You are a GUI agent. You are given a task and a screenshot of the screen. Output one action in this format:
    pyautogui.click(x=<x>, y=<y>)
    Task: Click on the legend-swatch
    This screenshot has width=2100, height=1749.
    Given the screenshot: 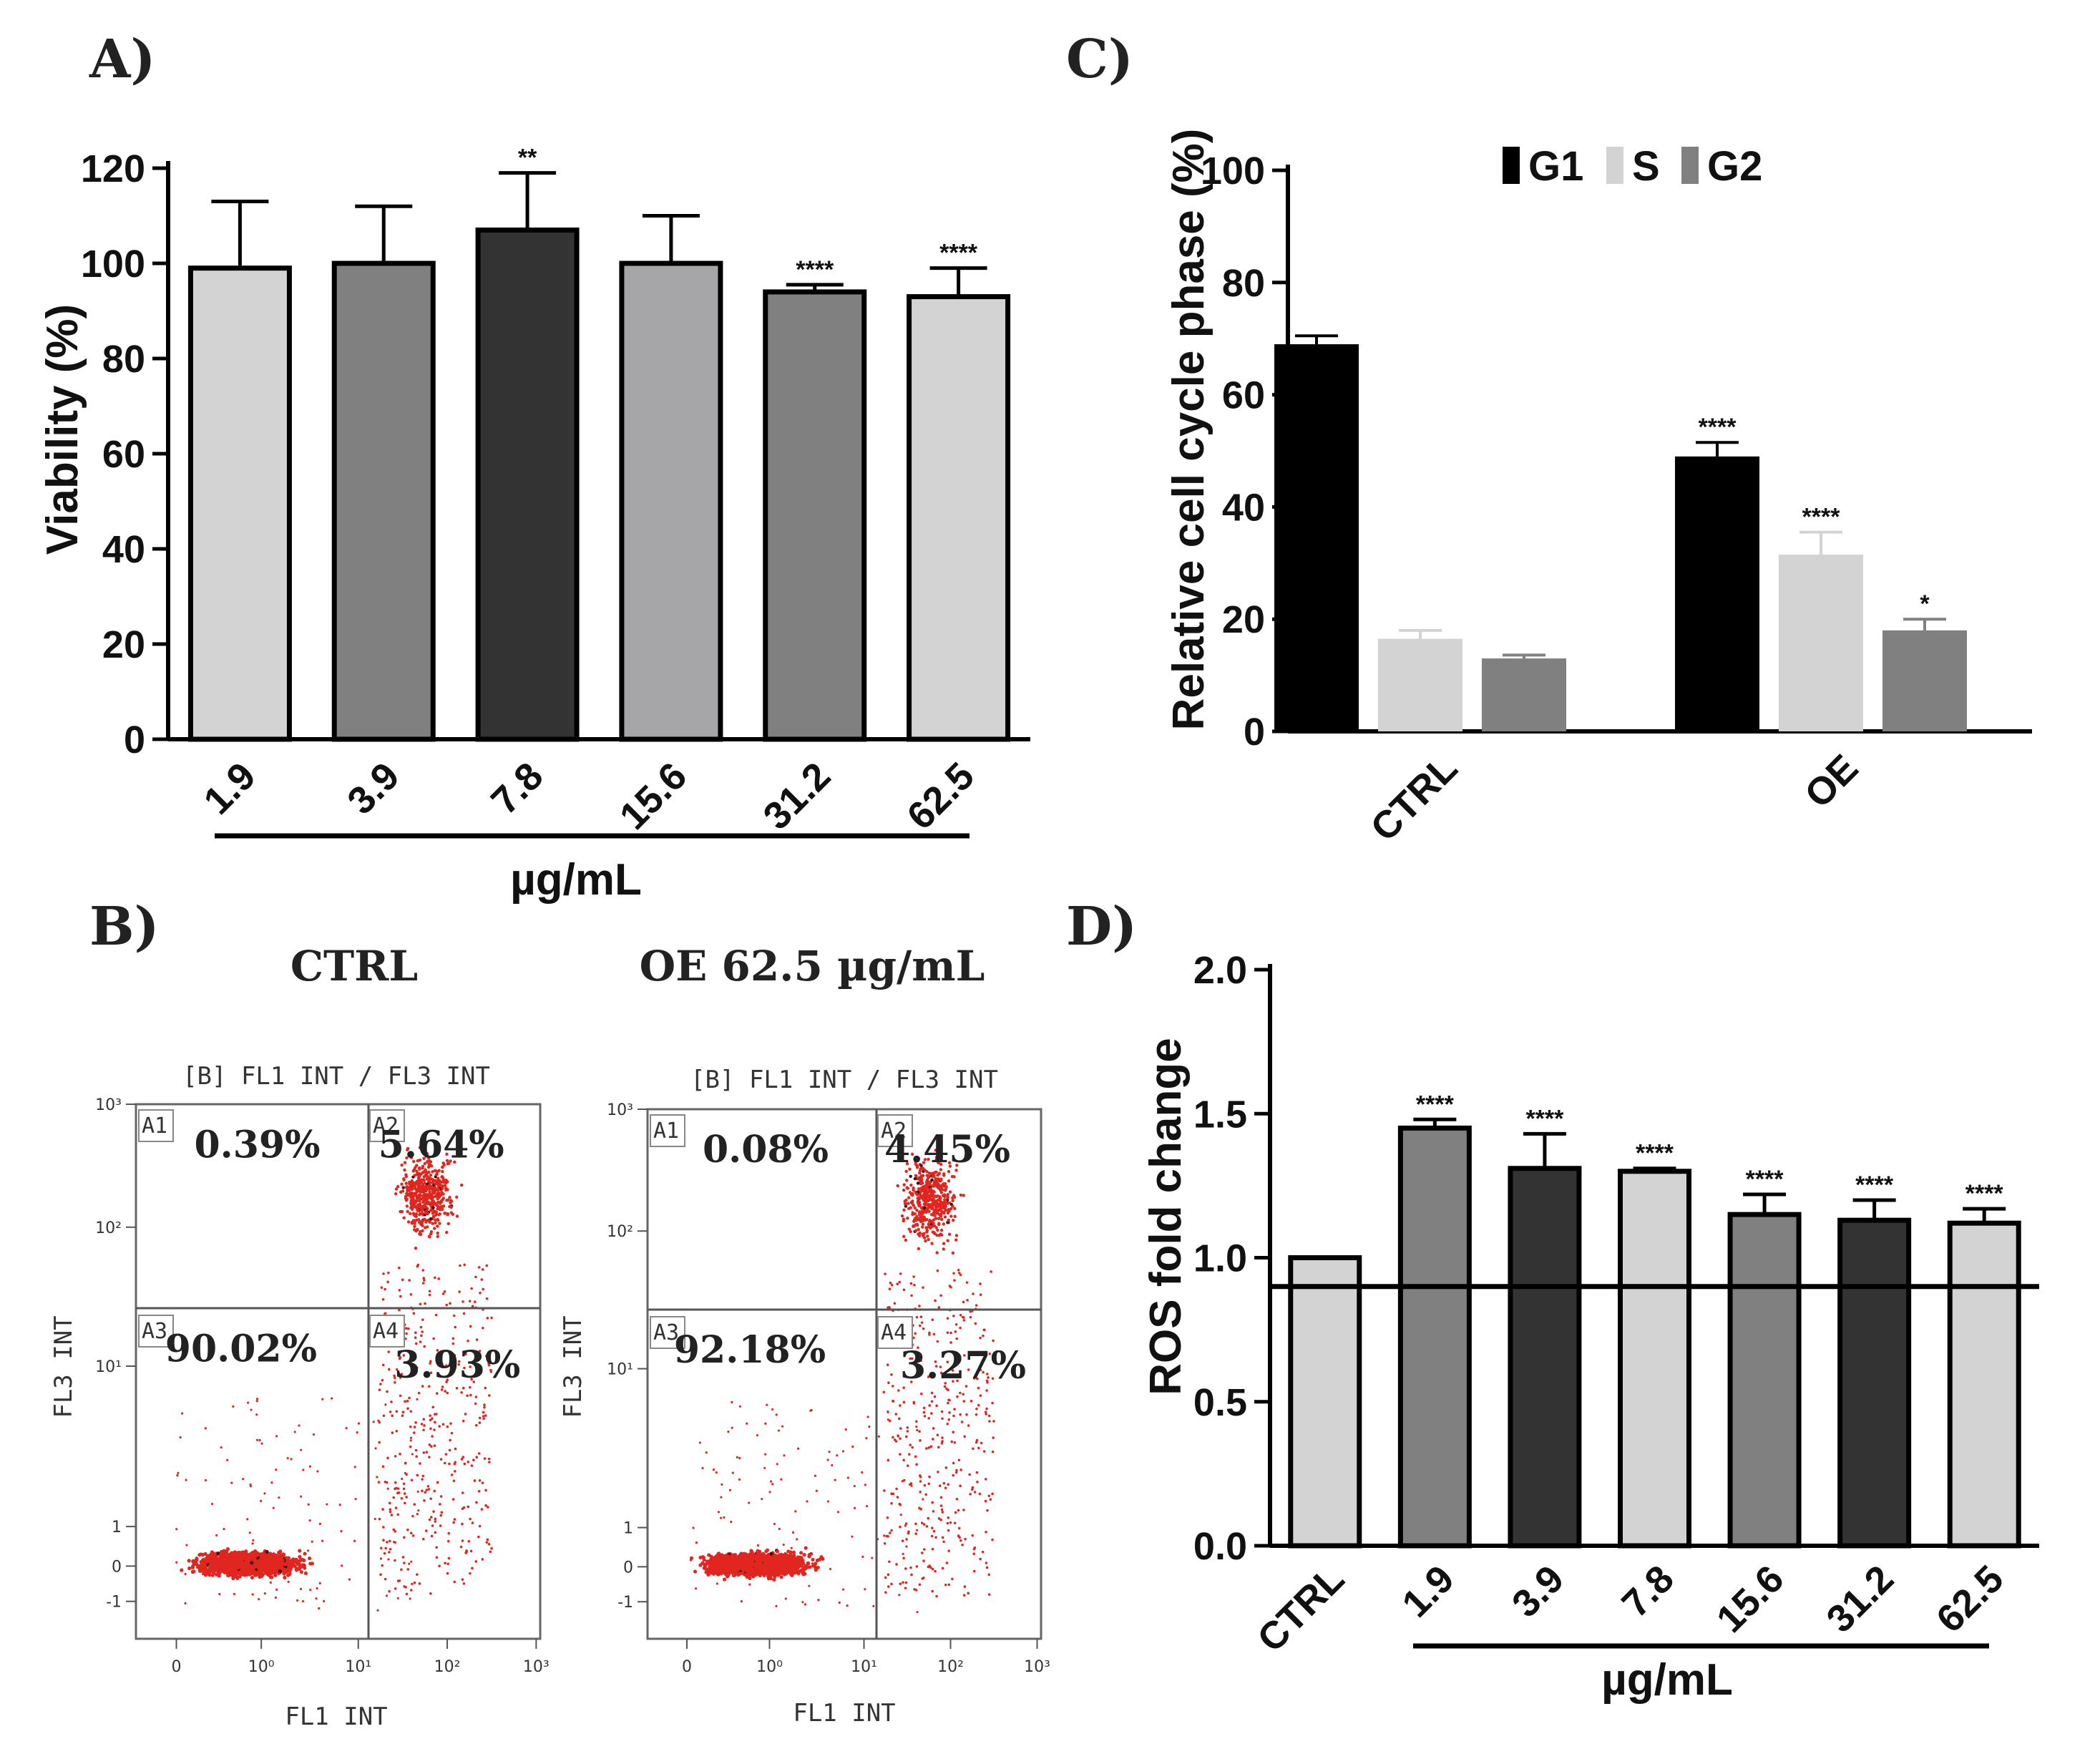 What is the action you would take?
    pyautogui.click(x=1511, y=165)
    